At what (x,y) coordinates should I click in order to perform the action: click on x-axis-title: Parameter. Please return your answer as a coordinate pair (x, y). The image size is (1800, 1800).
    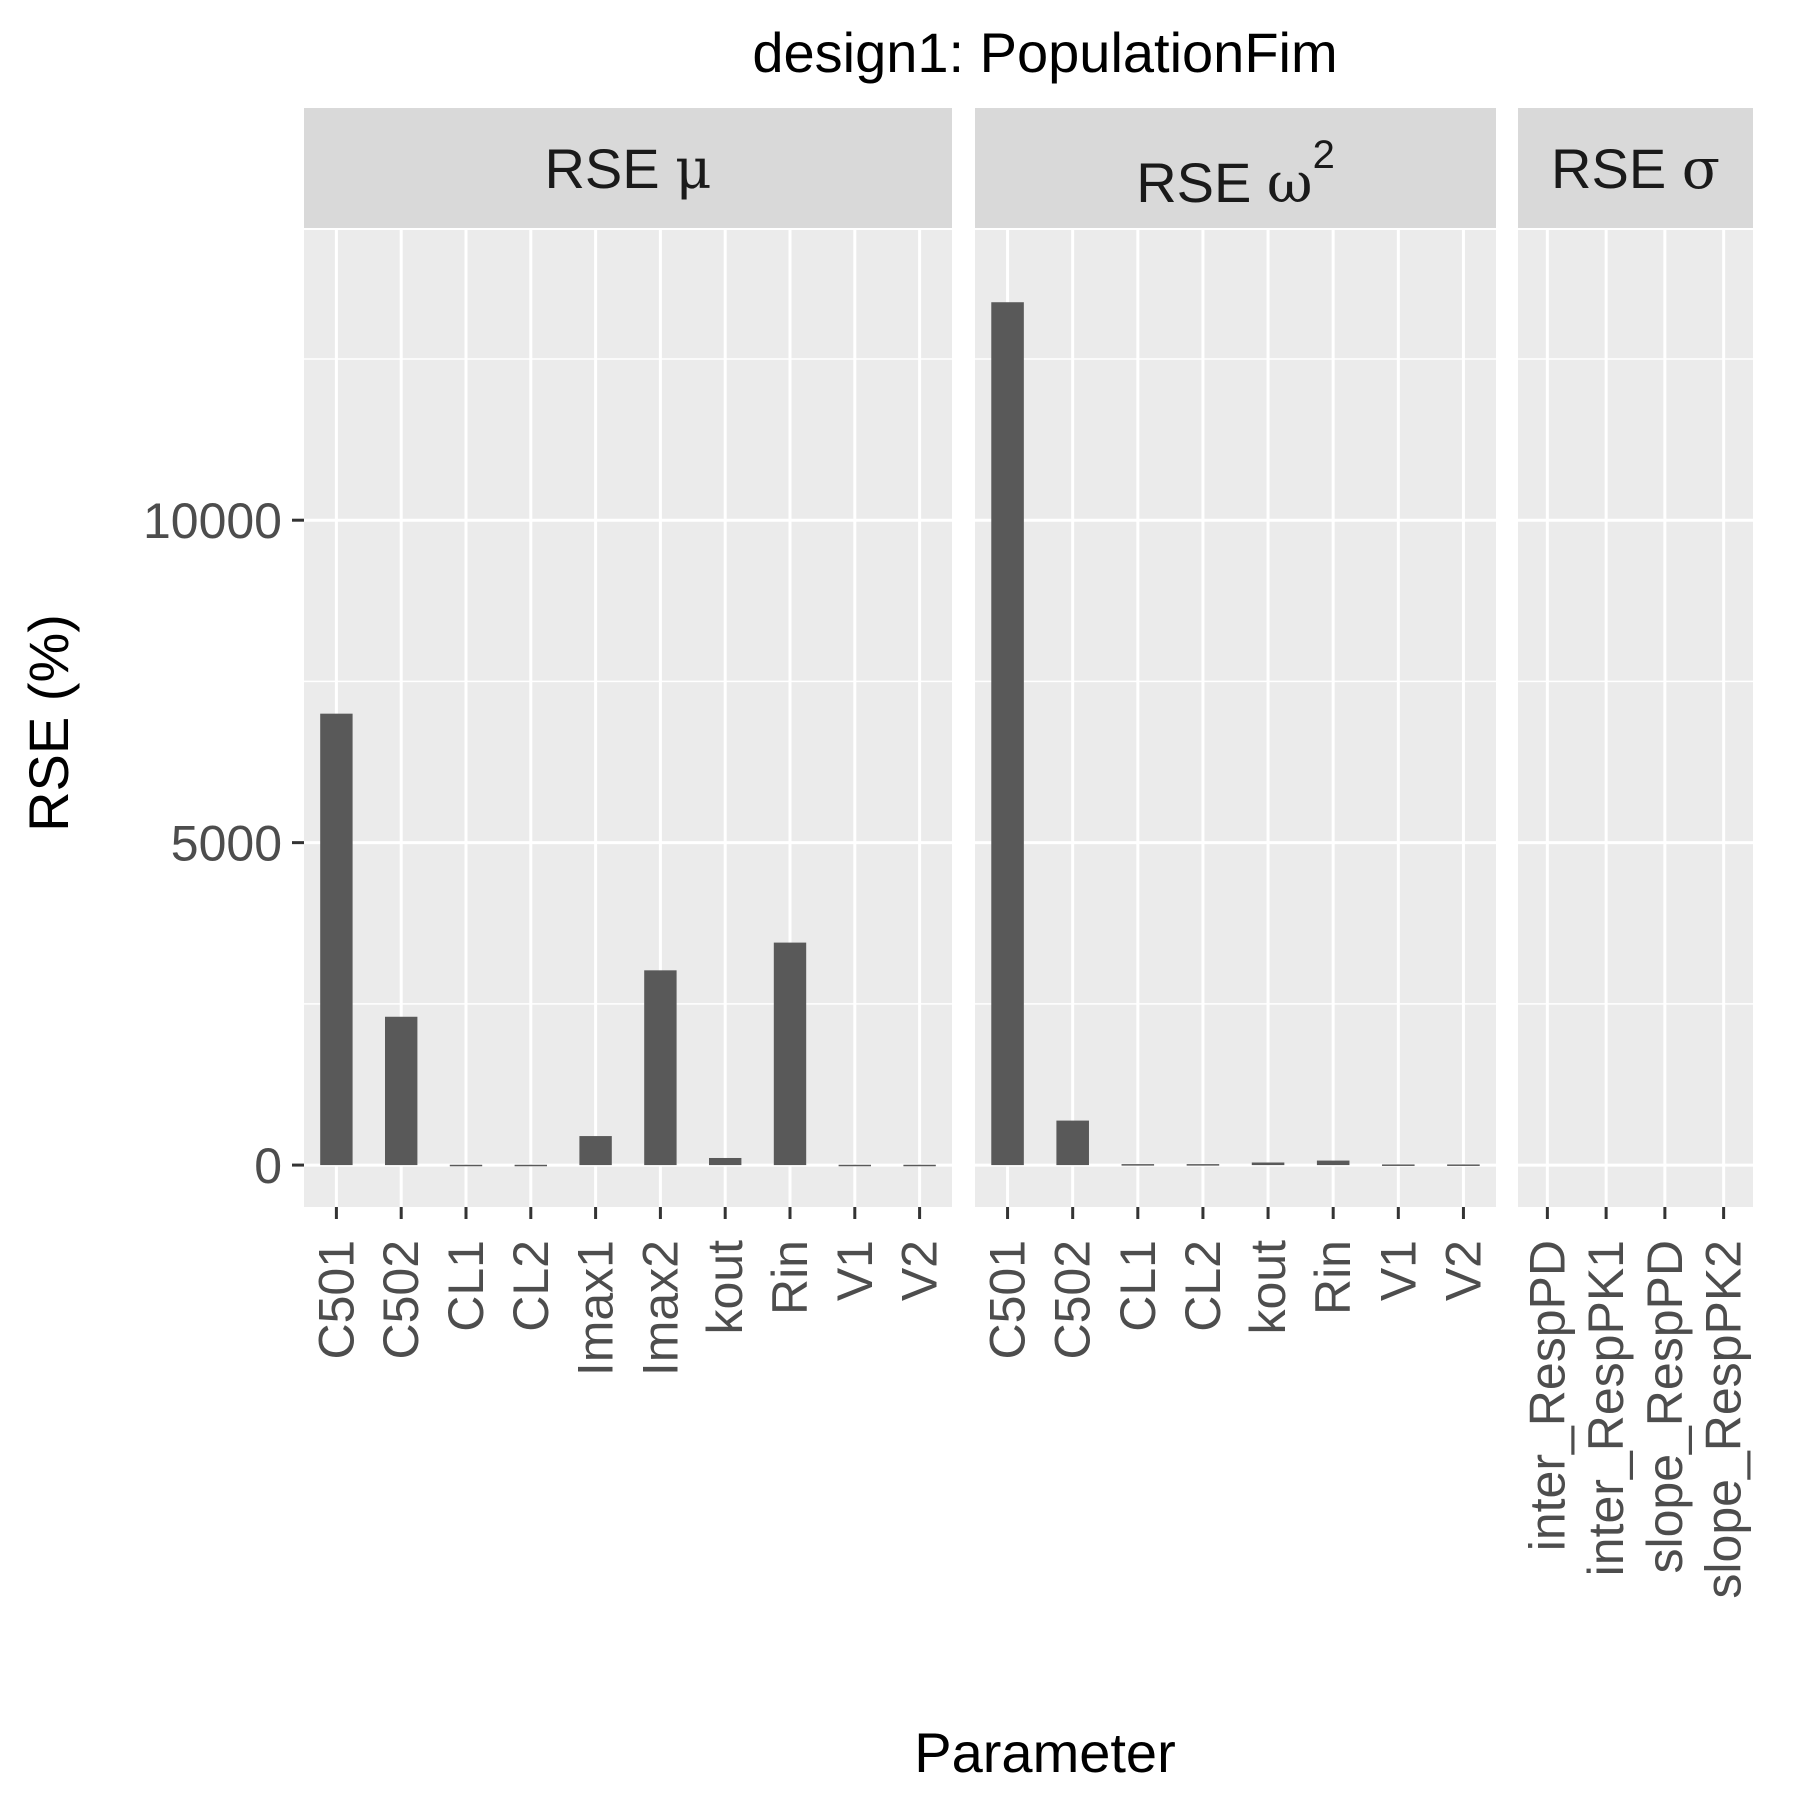
    Looking at the image, I should click on (1044, 1752).